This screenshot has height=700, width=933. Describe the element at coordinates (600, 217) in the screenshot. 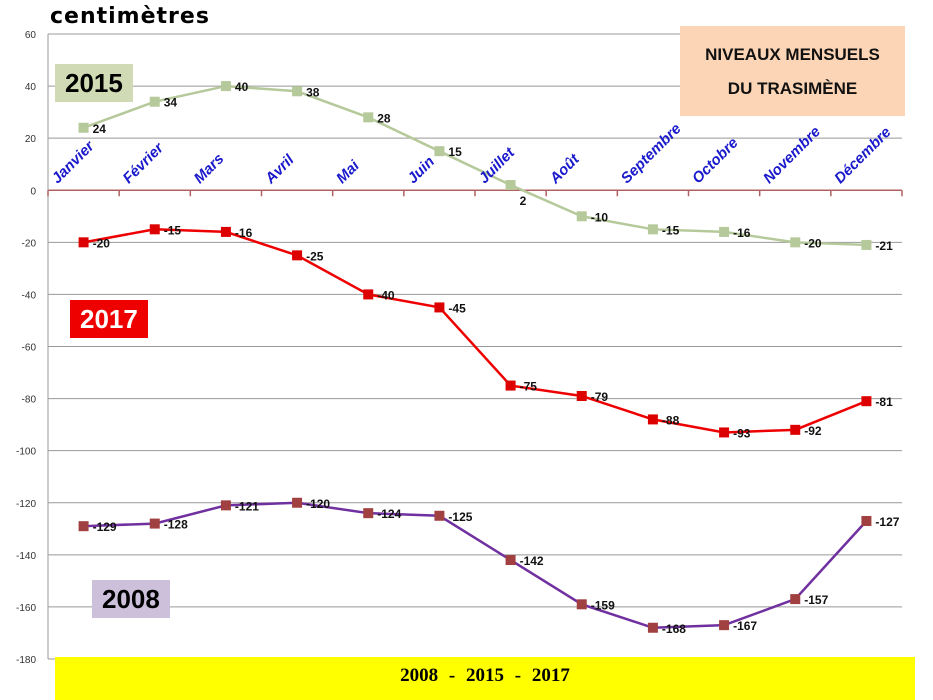

I see `data-label: -10` at that location.